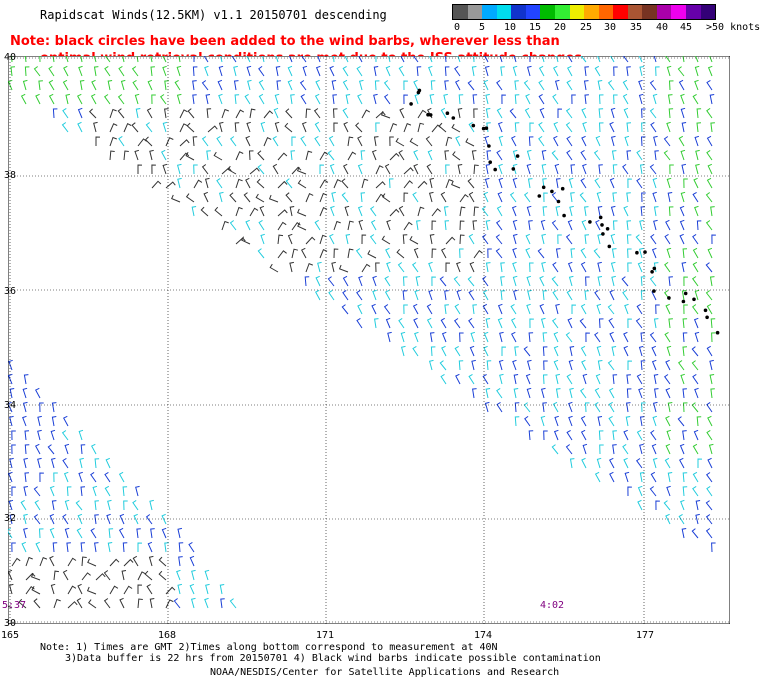 The image size is (760, 688). Describe the element at coordinates (620, 12) in the screenshot. I see `legend-swatch` at that location.